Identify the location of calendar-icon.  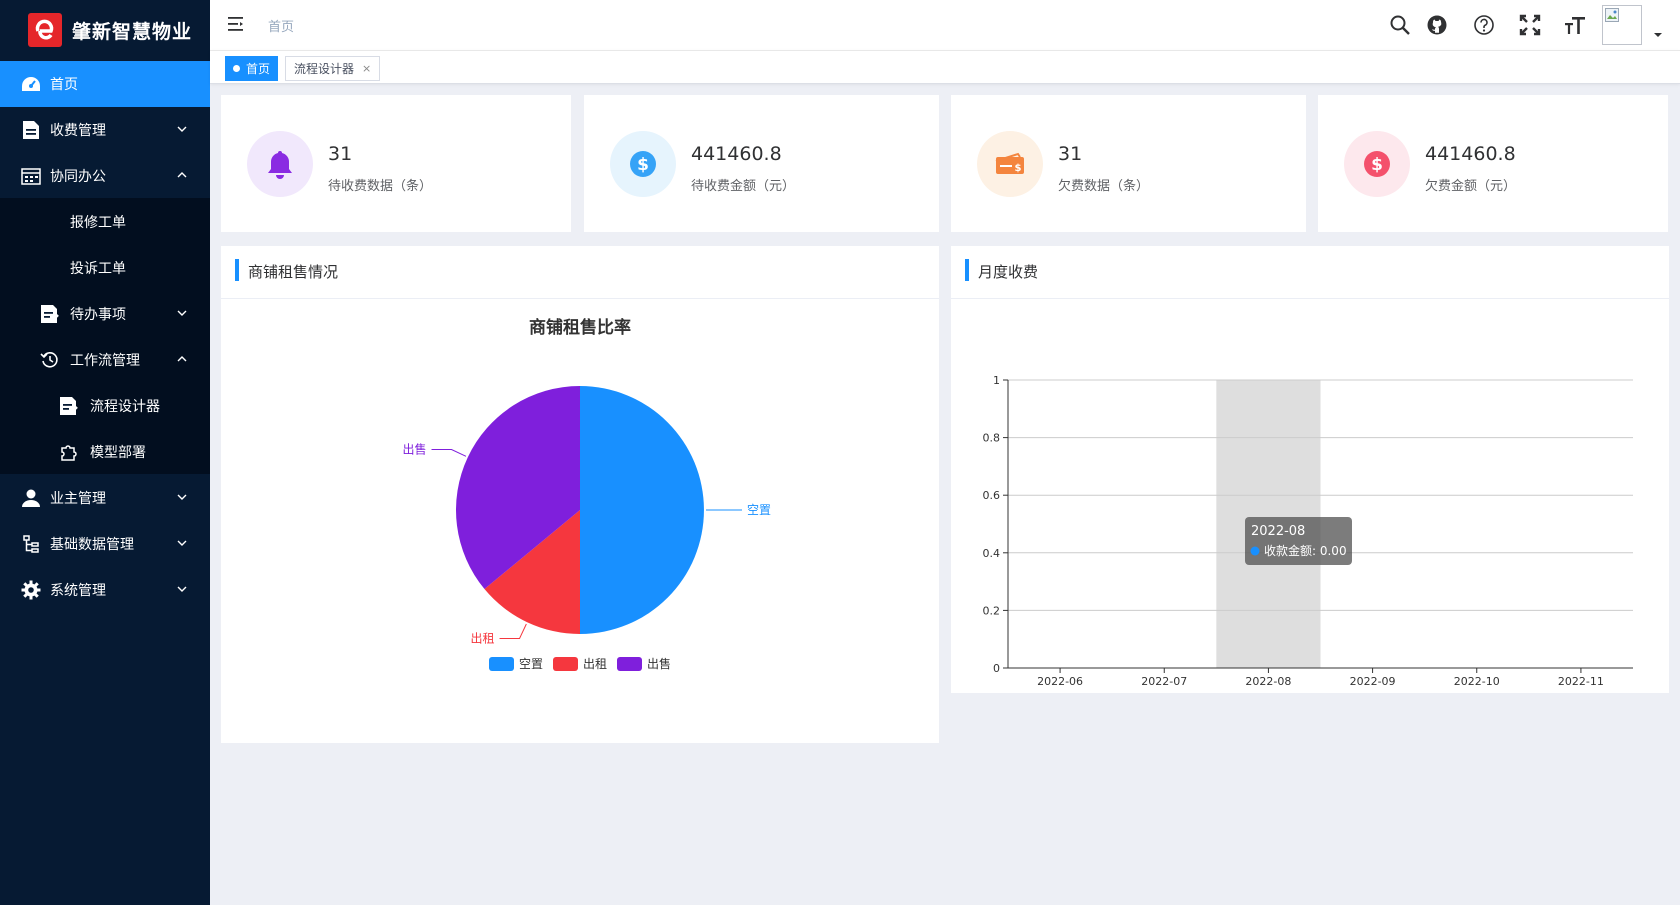
(31, 176).